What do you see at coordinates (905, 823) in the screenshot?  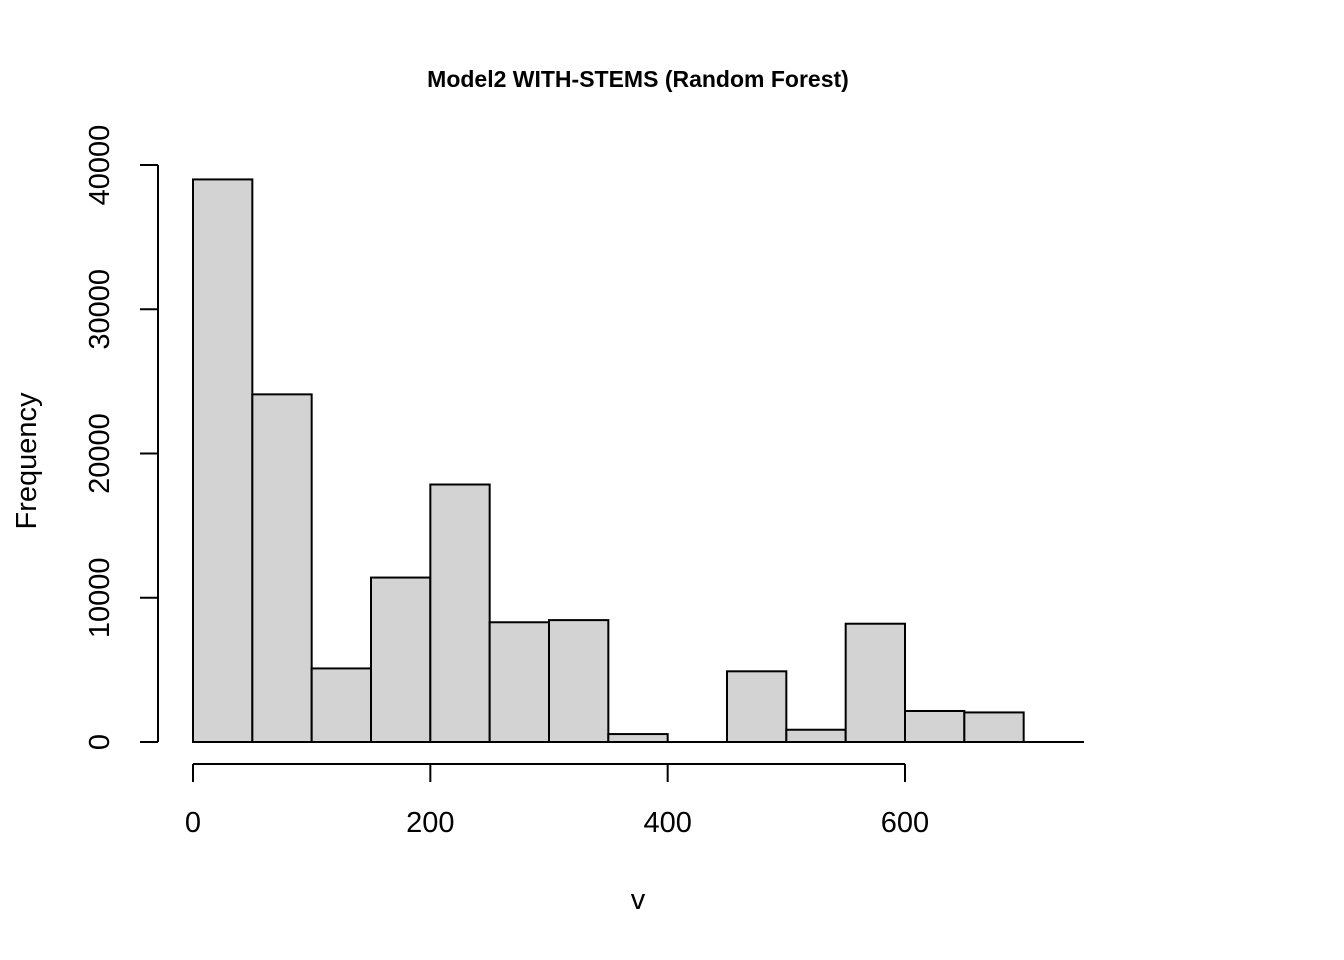 I see `x-tick-label-3: 600` at bounding box center [905, 823].